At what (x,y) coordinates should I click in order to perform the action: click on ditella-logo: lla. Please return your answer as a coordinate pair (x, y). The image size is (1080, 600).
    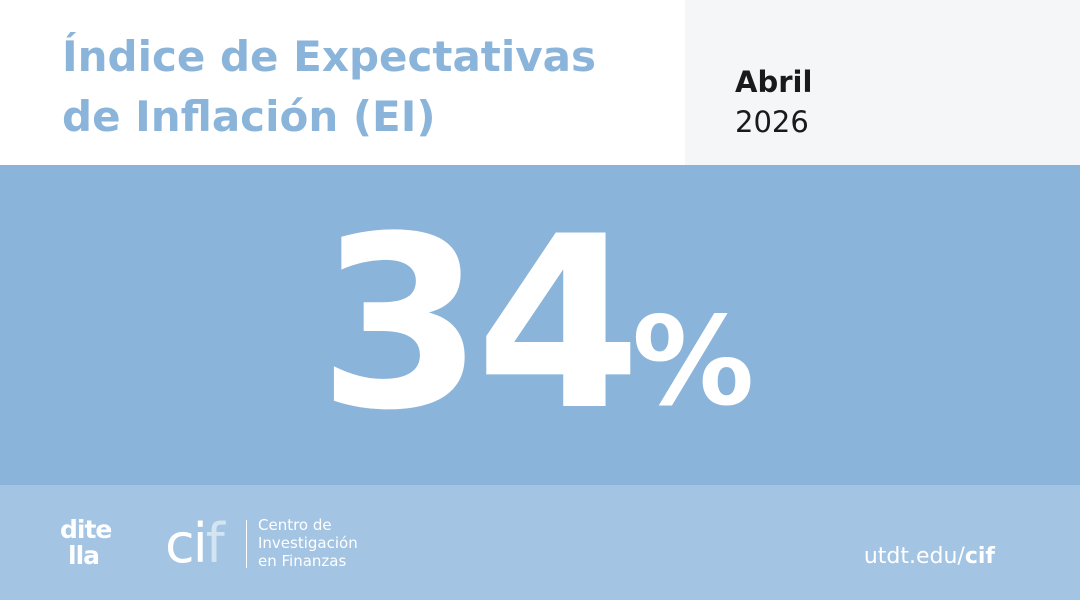
    Looking at the image, I should click on (84, 555).